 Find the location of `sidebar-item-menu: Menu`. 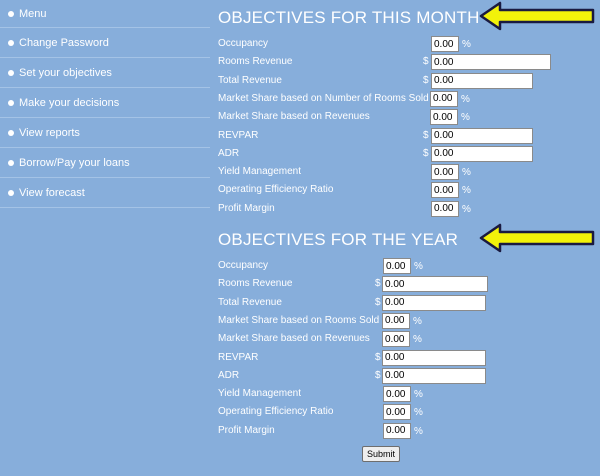

sidebar-item-menu: Menu is located at coordinates (105, 14).